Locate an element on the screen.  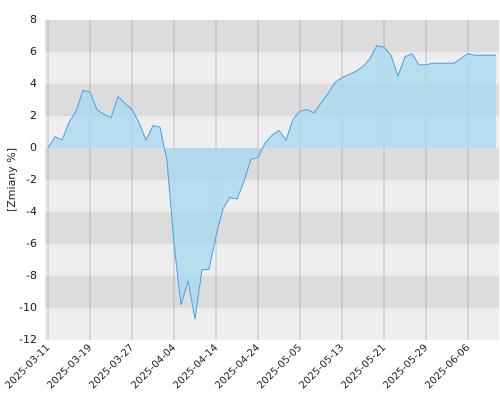
y-tick-label: 6 is located at coordinates (33, 51).